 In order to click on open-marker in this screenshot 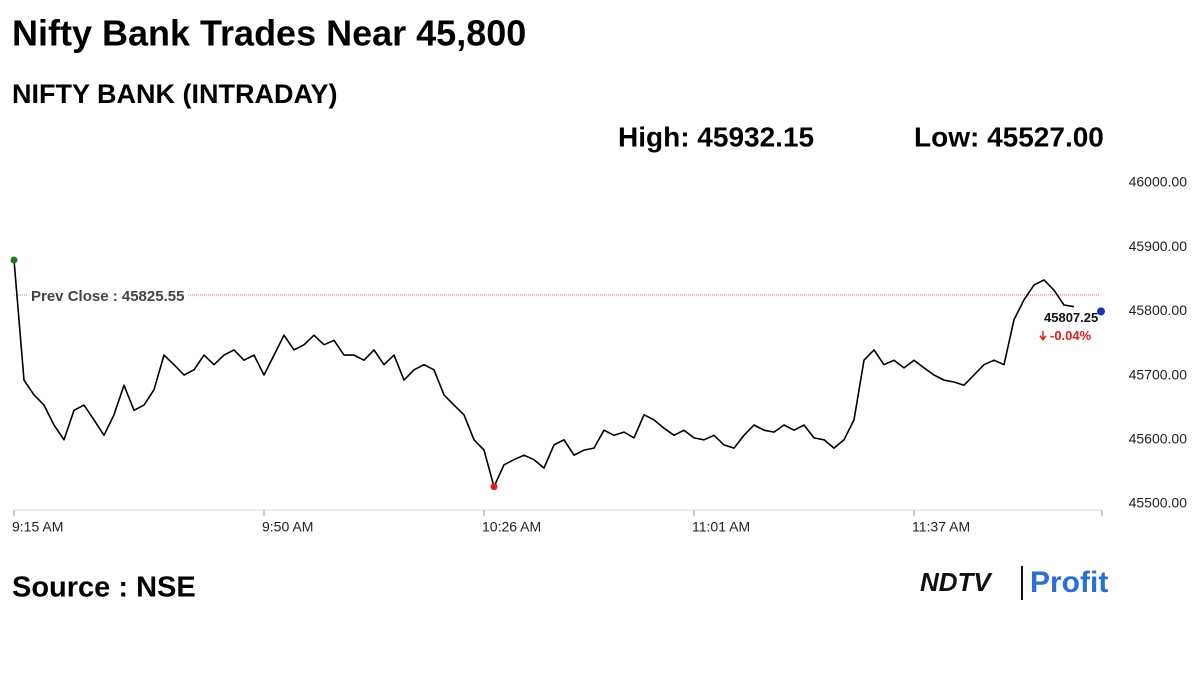, I will do `click(14, 260)`.